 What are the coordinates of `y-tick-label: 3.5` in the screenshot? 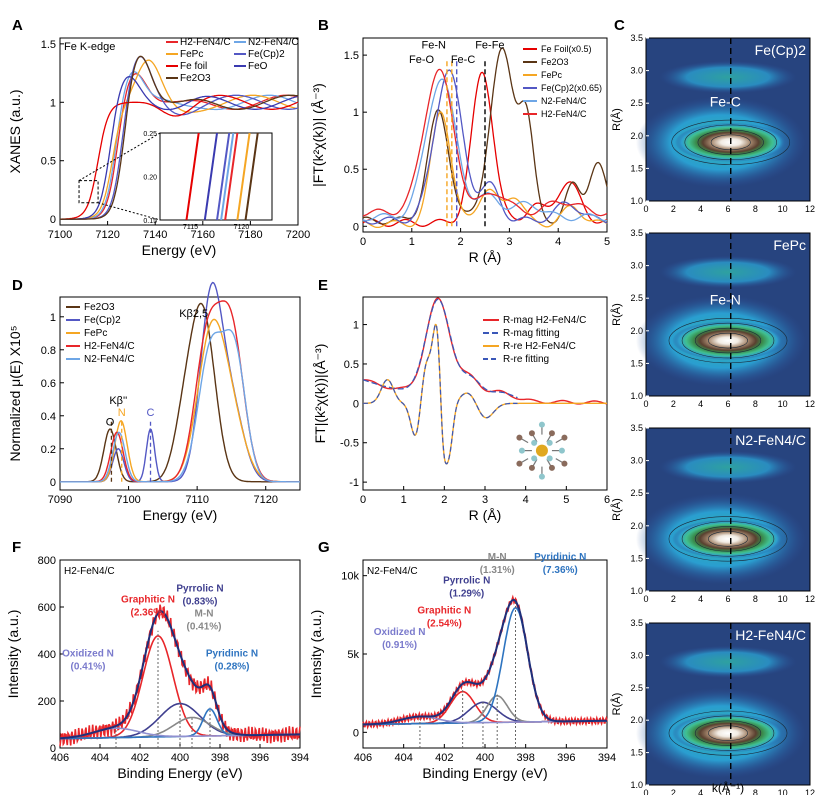 It's located at (636, 623).